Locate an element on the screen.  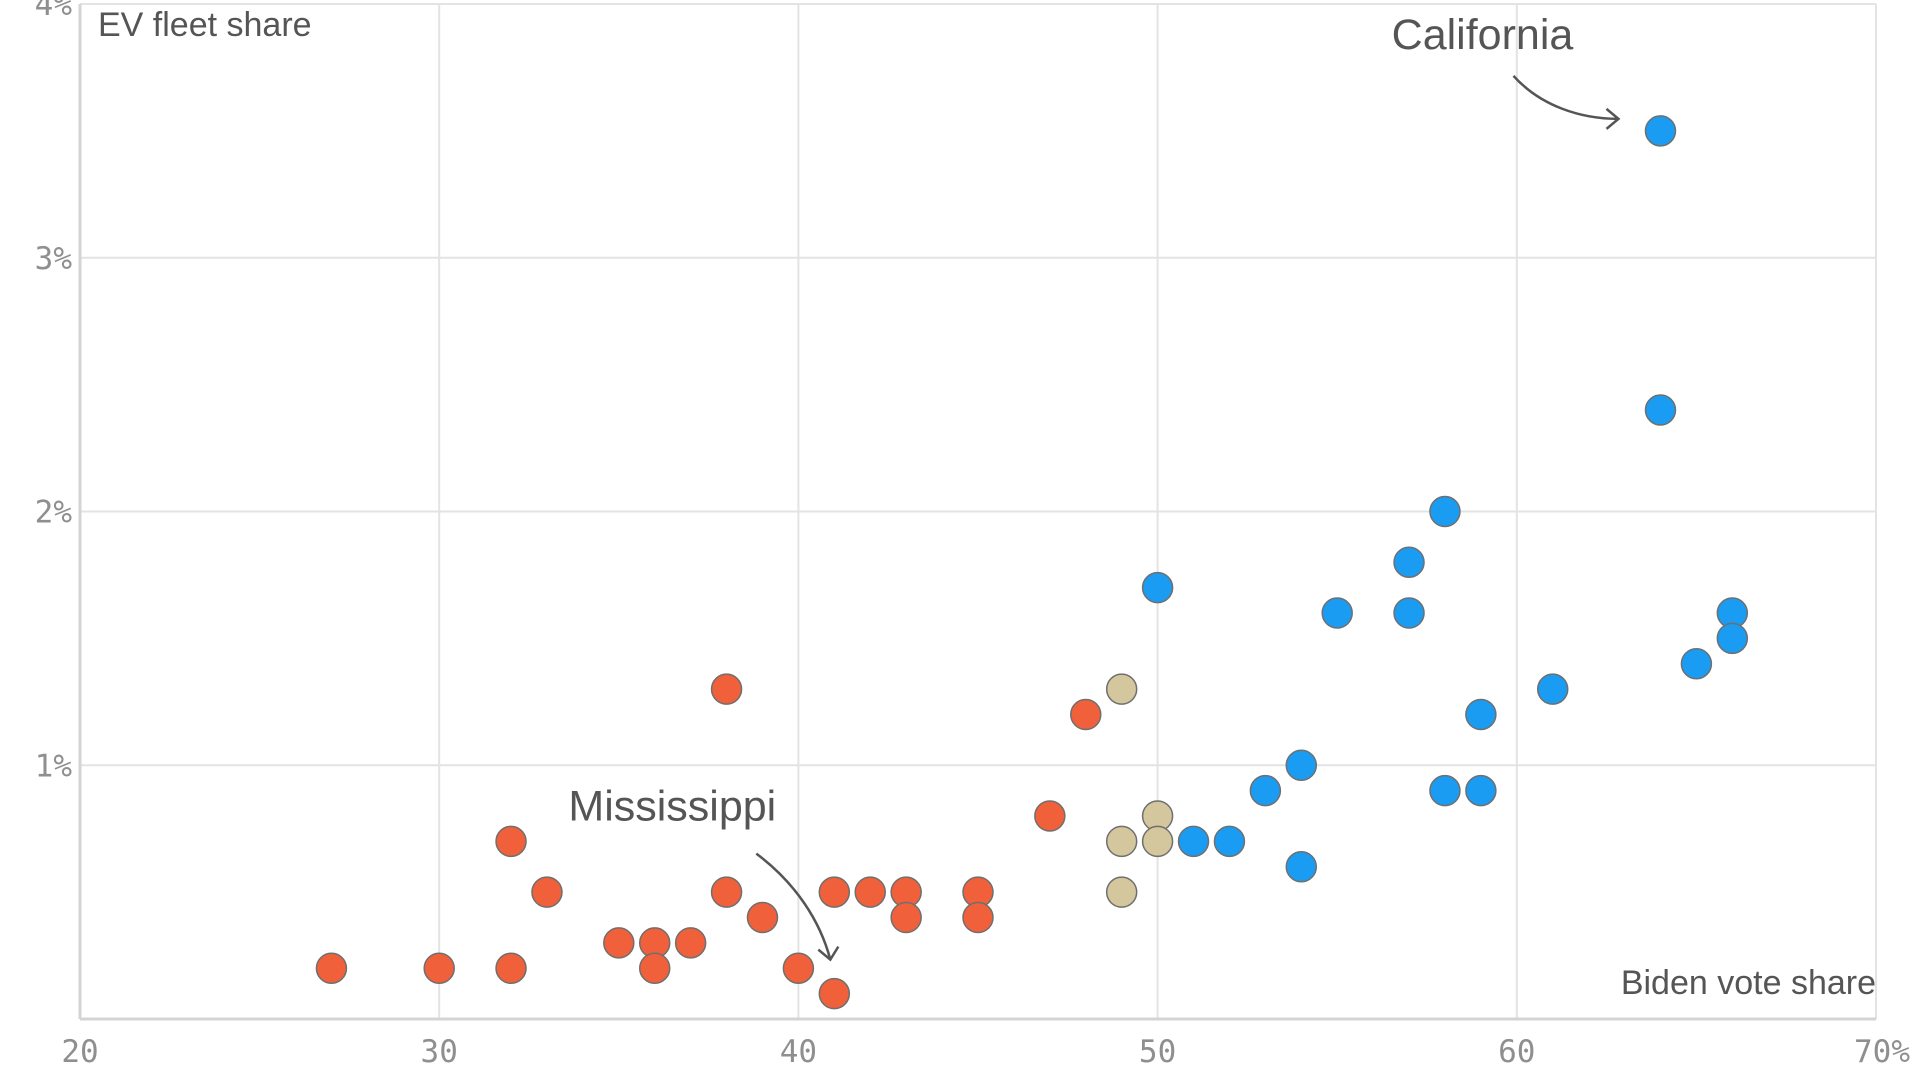
y-tick-label: 4% is located at coordinates (54, 11).